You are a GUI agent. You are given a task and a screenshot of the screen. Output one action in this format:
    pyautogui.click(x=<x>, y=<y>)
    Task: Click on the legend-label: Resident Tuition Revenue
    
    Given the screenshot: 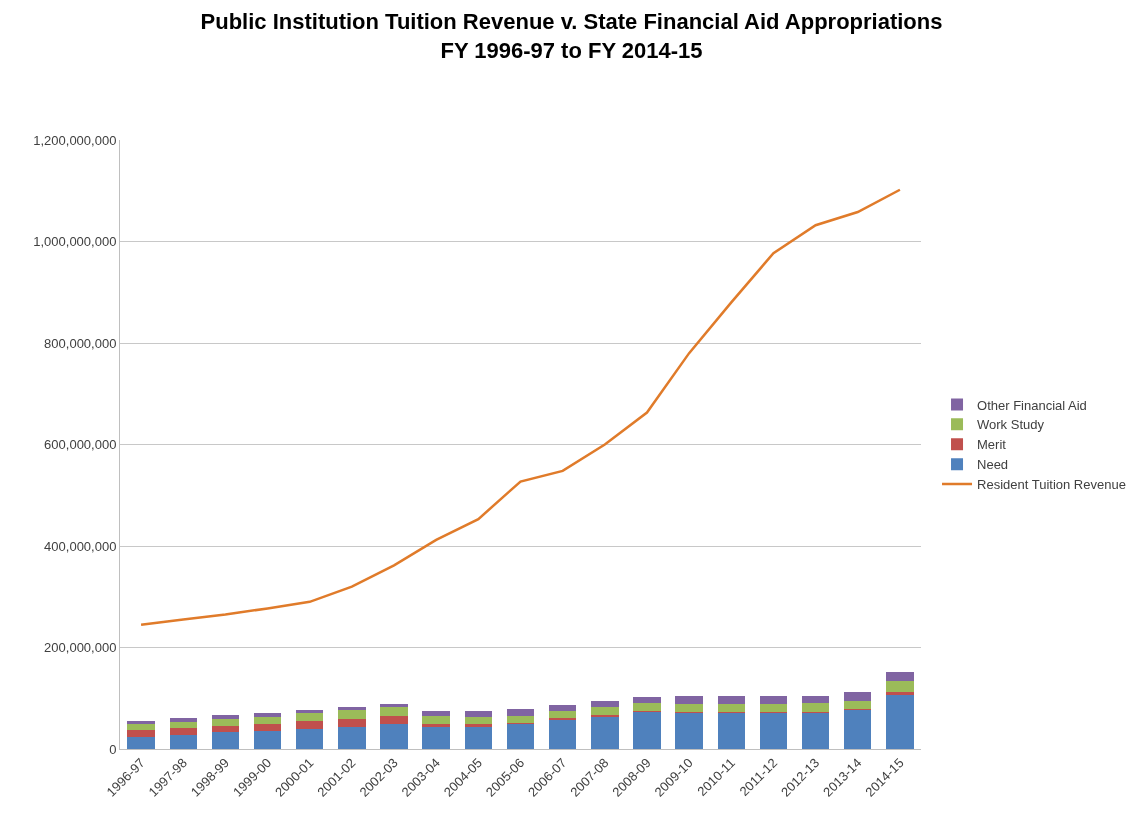 What is the action you would take?
    pyautogui.click(x=1051, y=485)
    